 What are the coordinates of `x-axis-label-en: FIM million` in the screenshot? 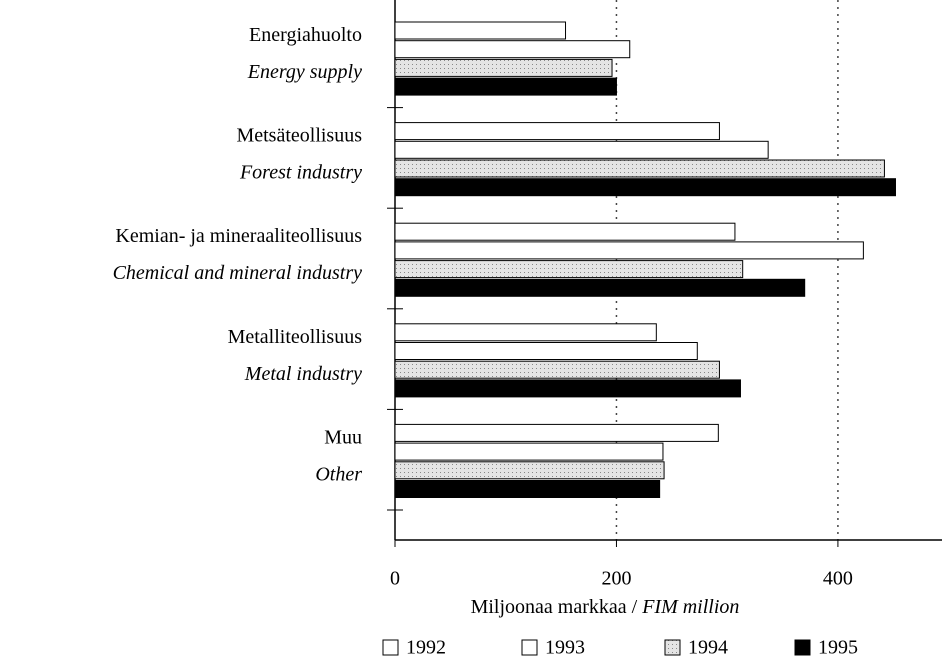 It's located at (690, 607).